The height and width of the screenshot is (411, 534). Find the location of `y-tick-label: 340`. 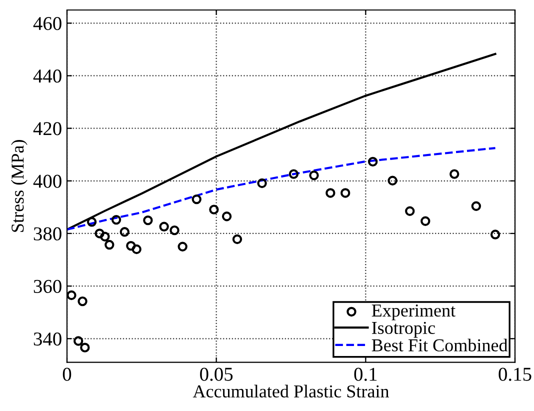

y-tick-label: 340 is located at coordinates (48, 339).